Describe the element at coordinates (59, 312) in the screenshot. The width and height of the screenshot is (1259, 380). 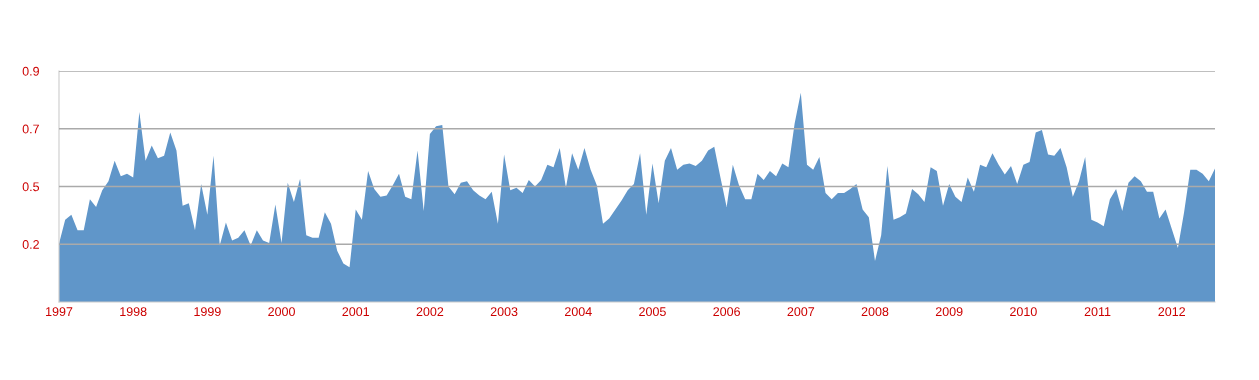
I see `x-tick-label: 1997` at that location.